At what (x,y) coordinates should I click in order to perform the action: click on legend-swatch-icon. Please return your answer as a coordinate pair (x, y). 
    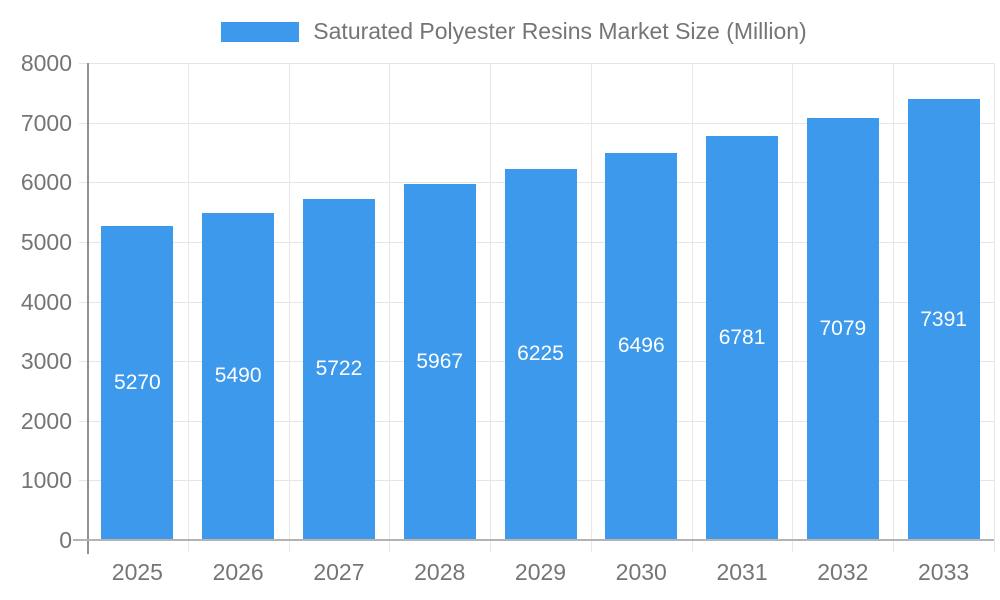
    Looking at the image, I should click on (260, 31).